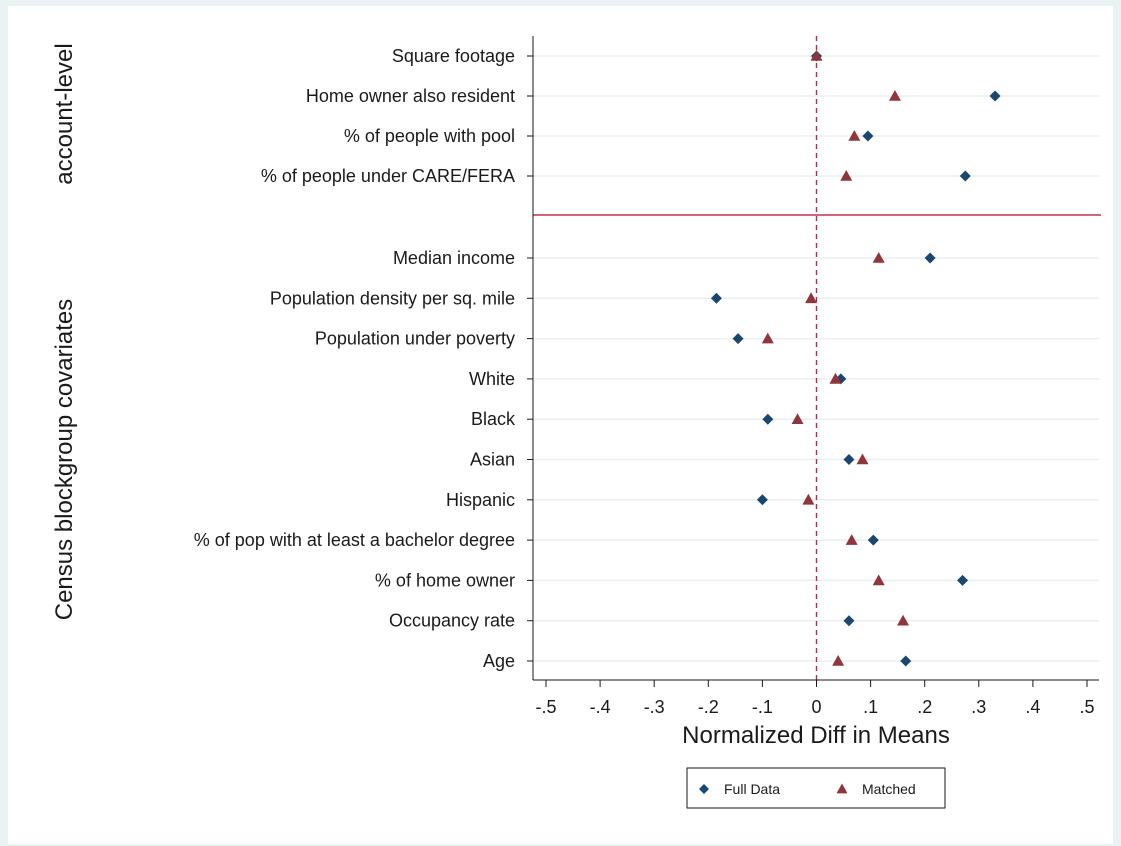 This screenshot has height=846, width=1121. Describe the element at coordinates (64, 113) in the screenshot. I see `group-label: account-level` at that location.